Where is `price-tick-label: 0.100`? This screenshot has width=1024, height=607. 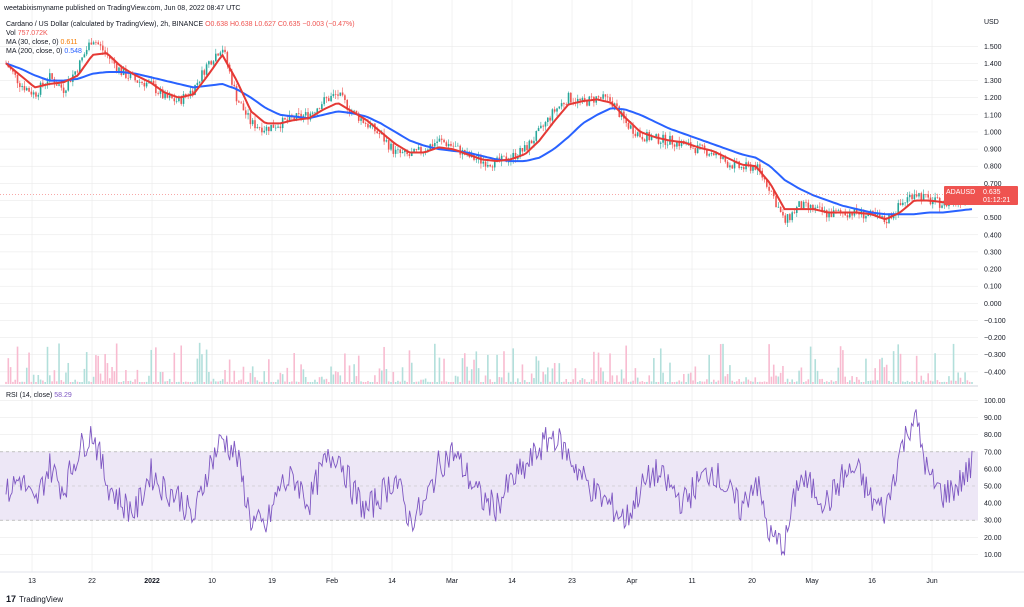 price-tick-label: 0.100 is located at coordinates (993, 287).